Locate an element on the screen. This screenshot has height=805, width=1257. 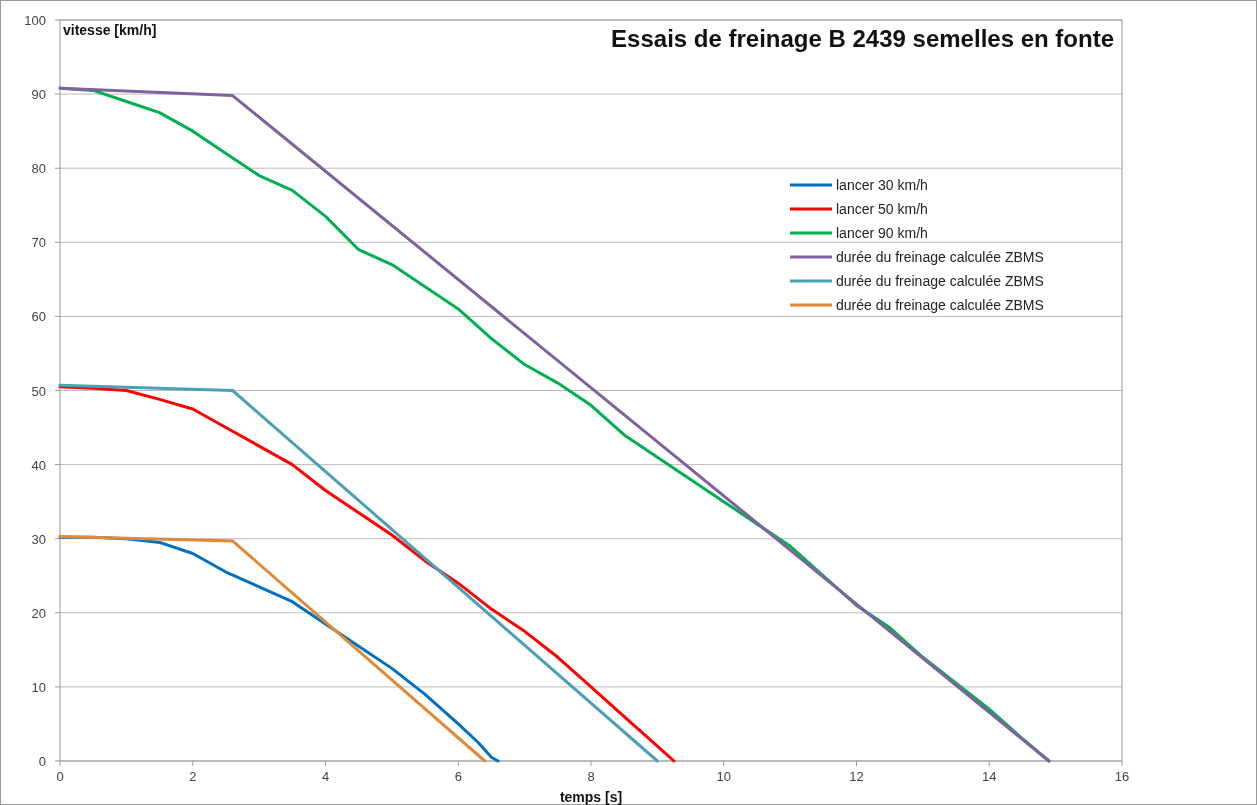
x-tick-label: 4 is located at coordinates (325, 776).